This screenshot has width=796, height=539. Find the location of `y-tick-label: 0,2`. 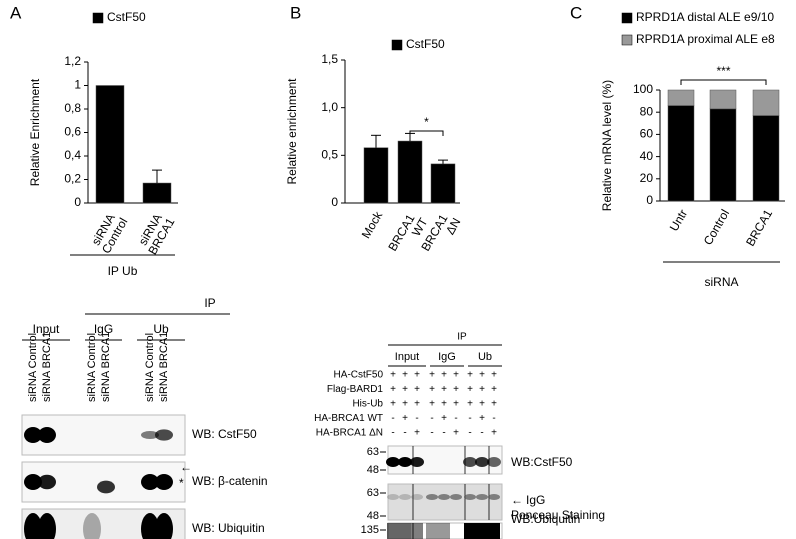

y-tick-label: 0,2 is located at coordinates (72, 179).